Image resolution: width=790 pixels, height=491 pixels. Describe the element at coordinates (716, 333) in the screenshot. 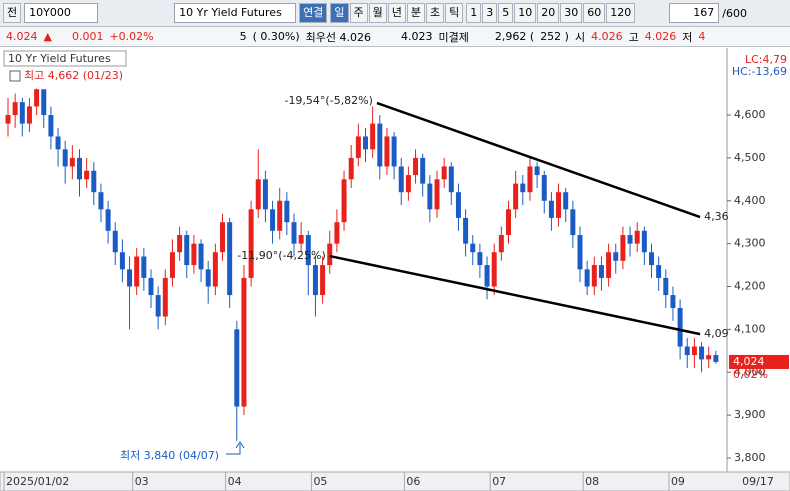

I see `trendline-end-label: 4,09` at that location.